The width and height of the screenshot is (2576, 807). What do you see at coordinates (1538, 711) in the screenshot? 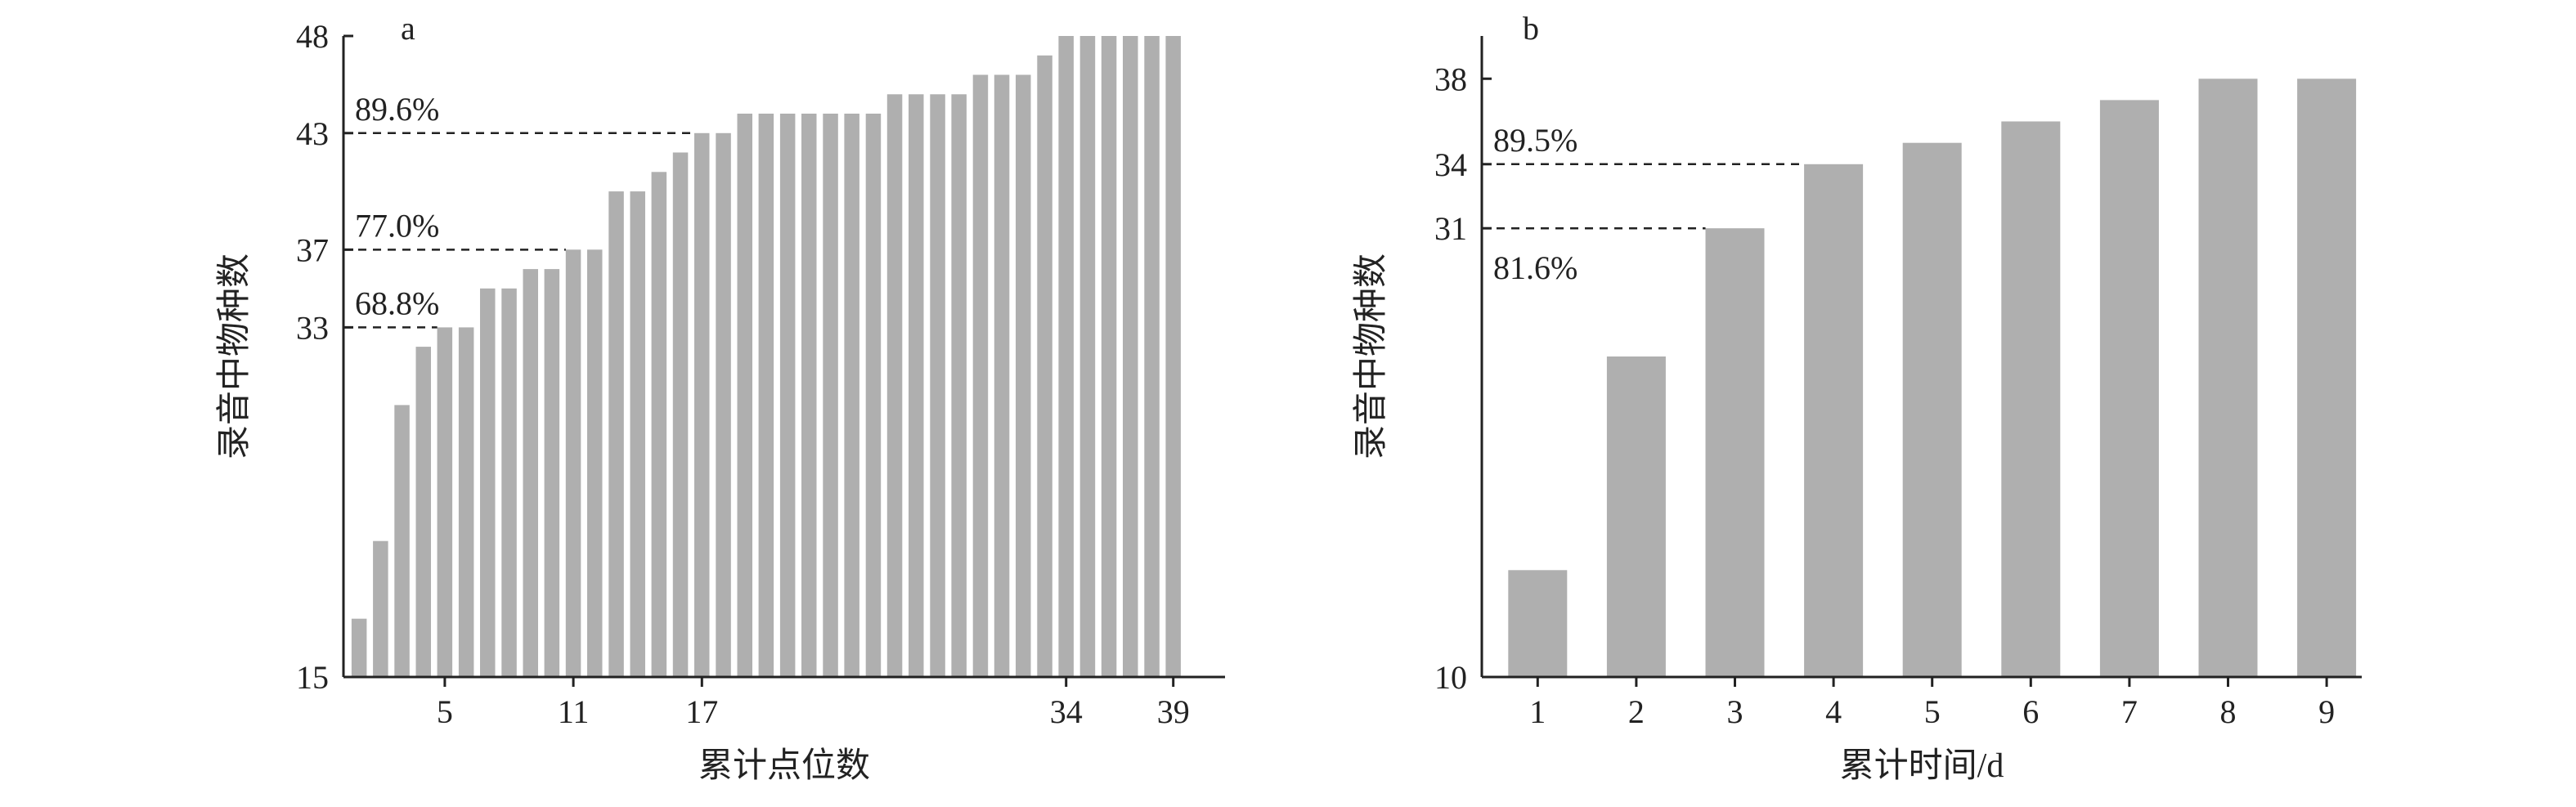
I see `panel-b-x-tick-label: 1` at bounding box center [1538, 711].